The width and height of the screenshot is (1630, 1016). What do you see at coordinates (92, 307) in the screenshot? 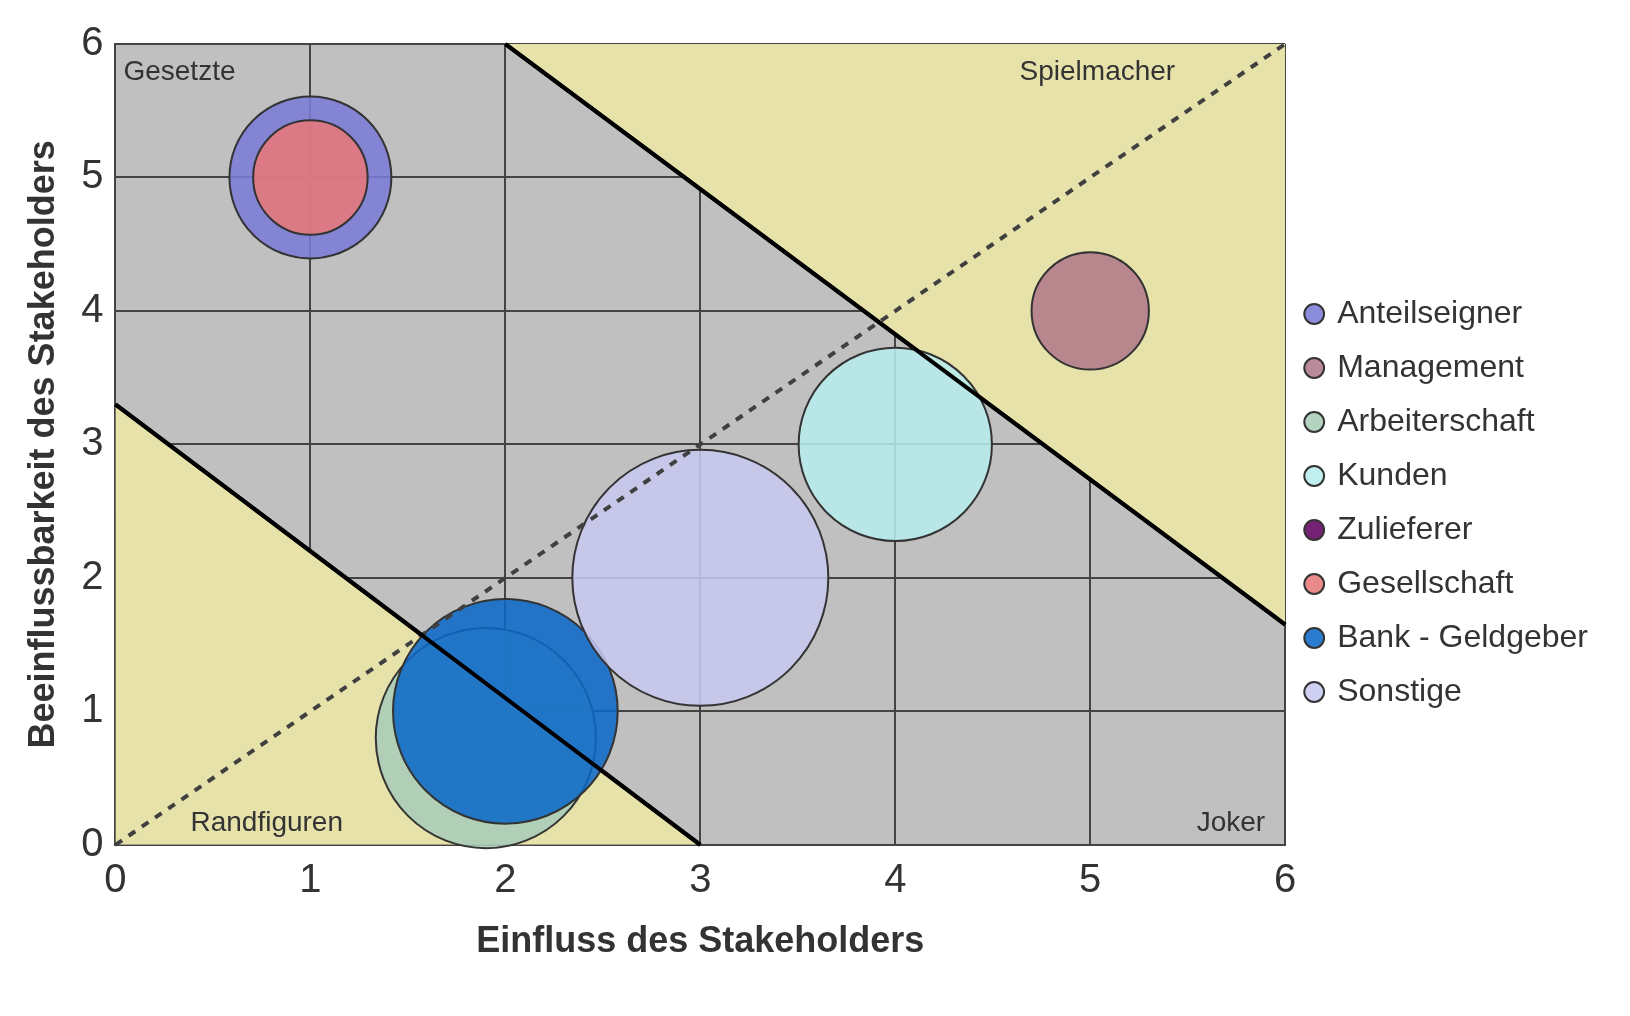
I see `y-tick-label: 4` at bounding box center [92, 307].